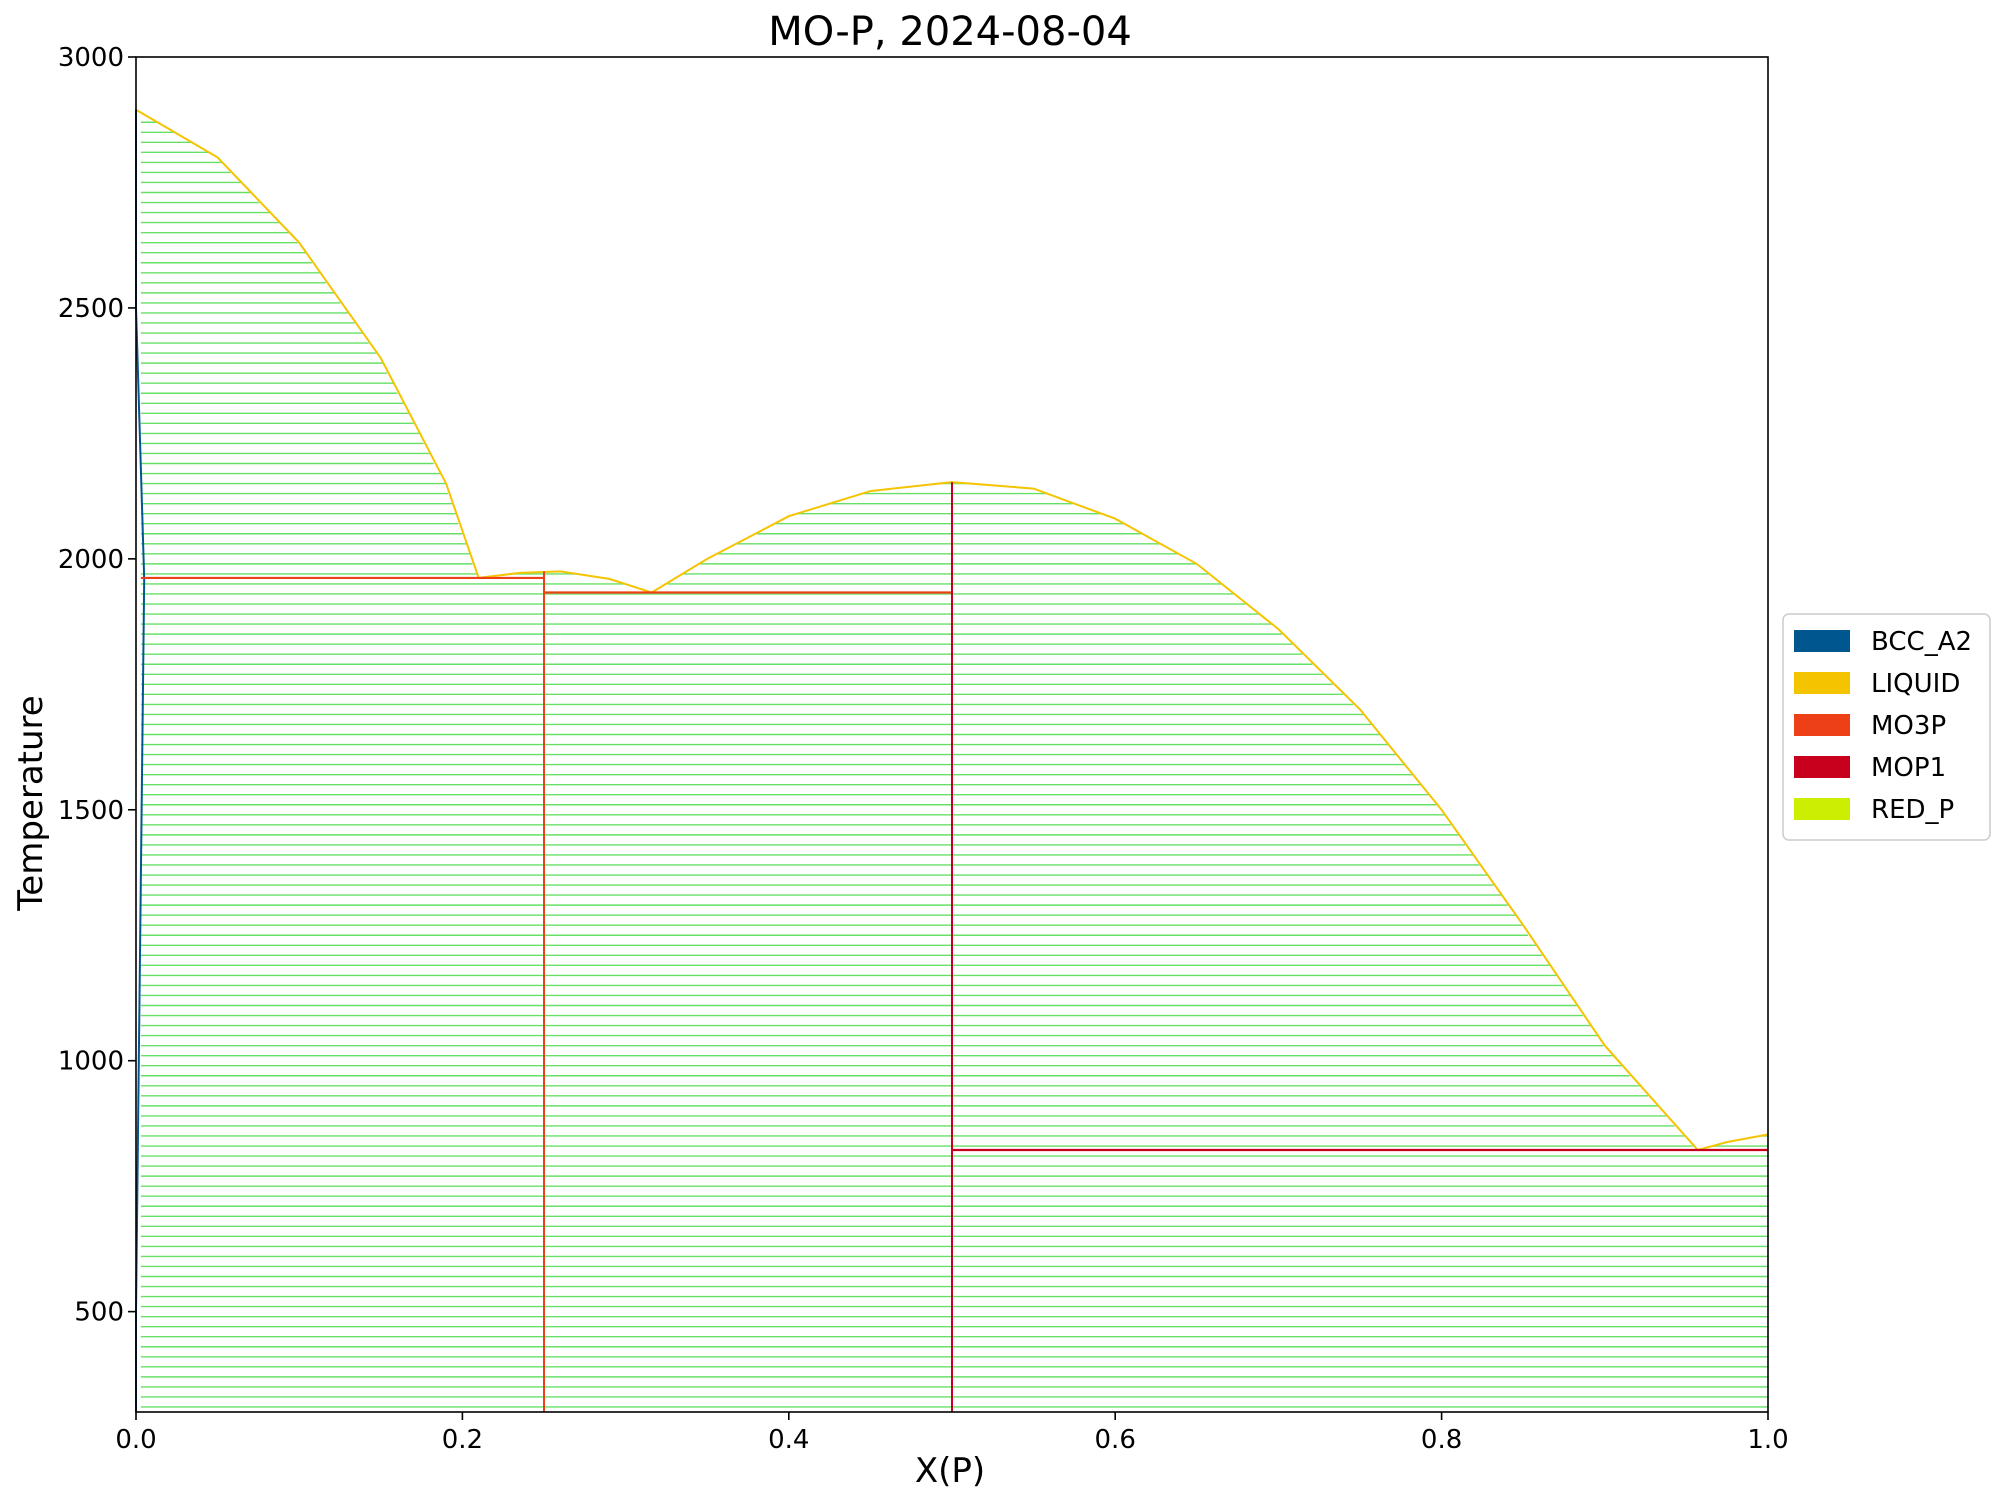 This screenshot has height=1504, width=2000. I want to click on legend-label: LIQUID, so click(1915, 684).